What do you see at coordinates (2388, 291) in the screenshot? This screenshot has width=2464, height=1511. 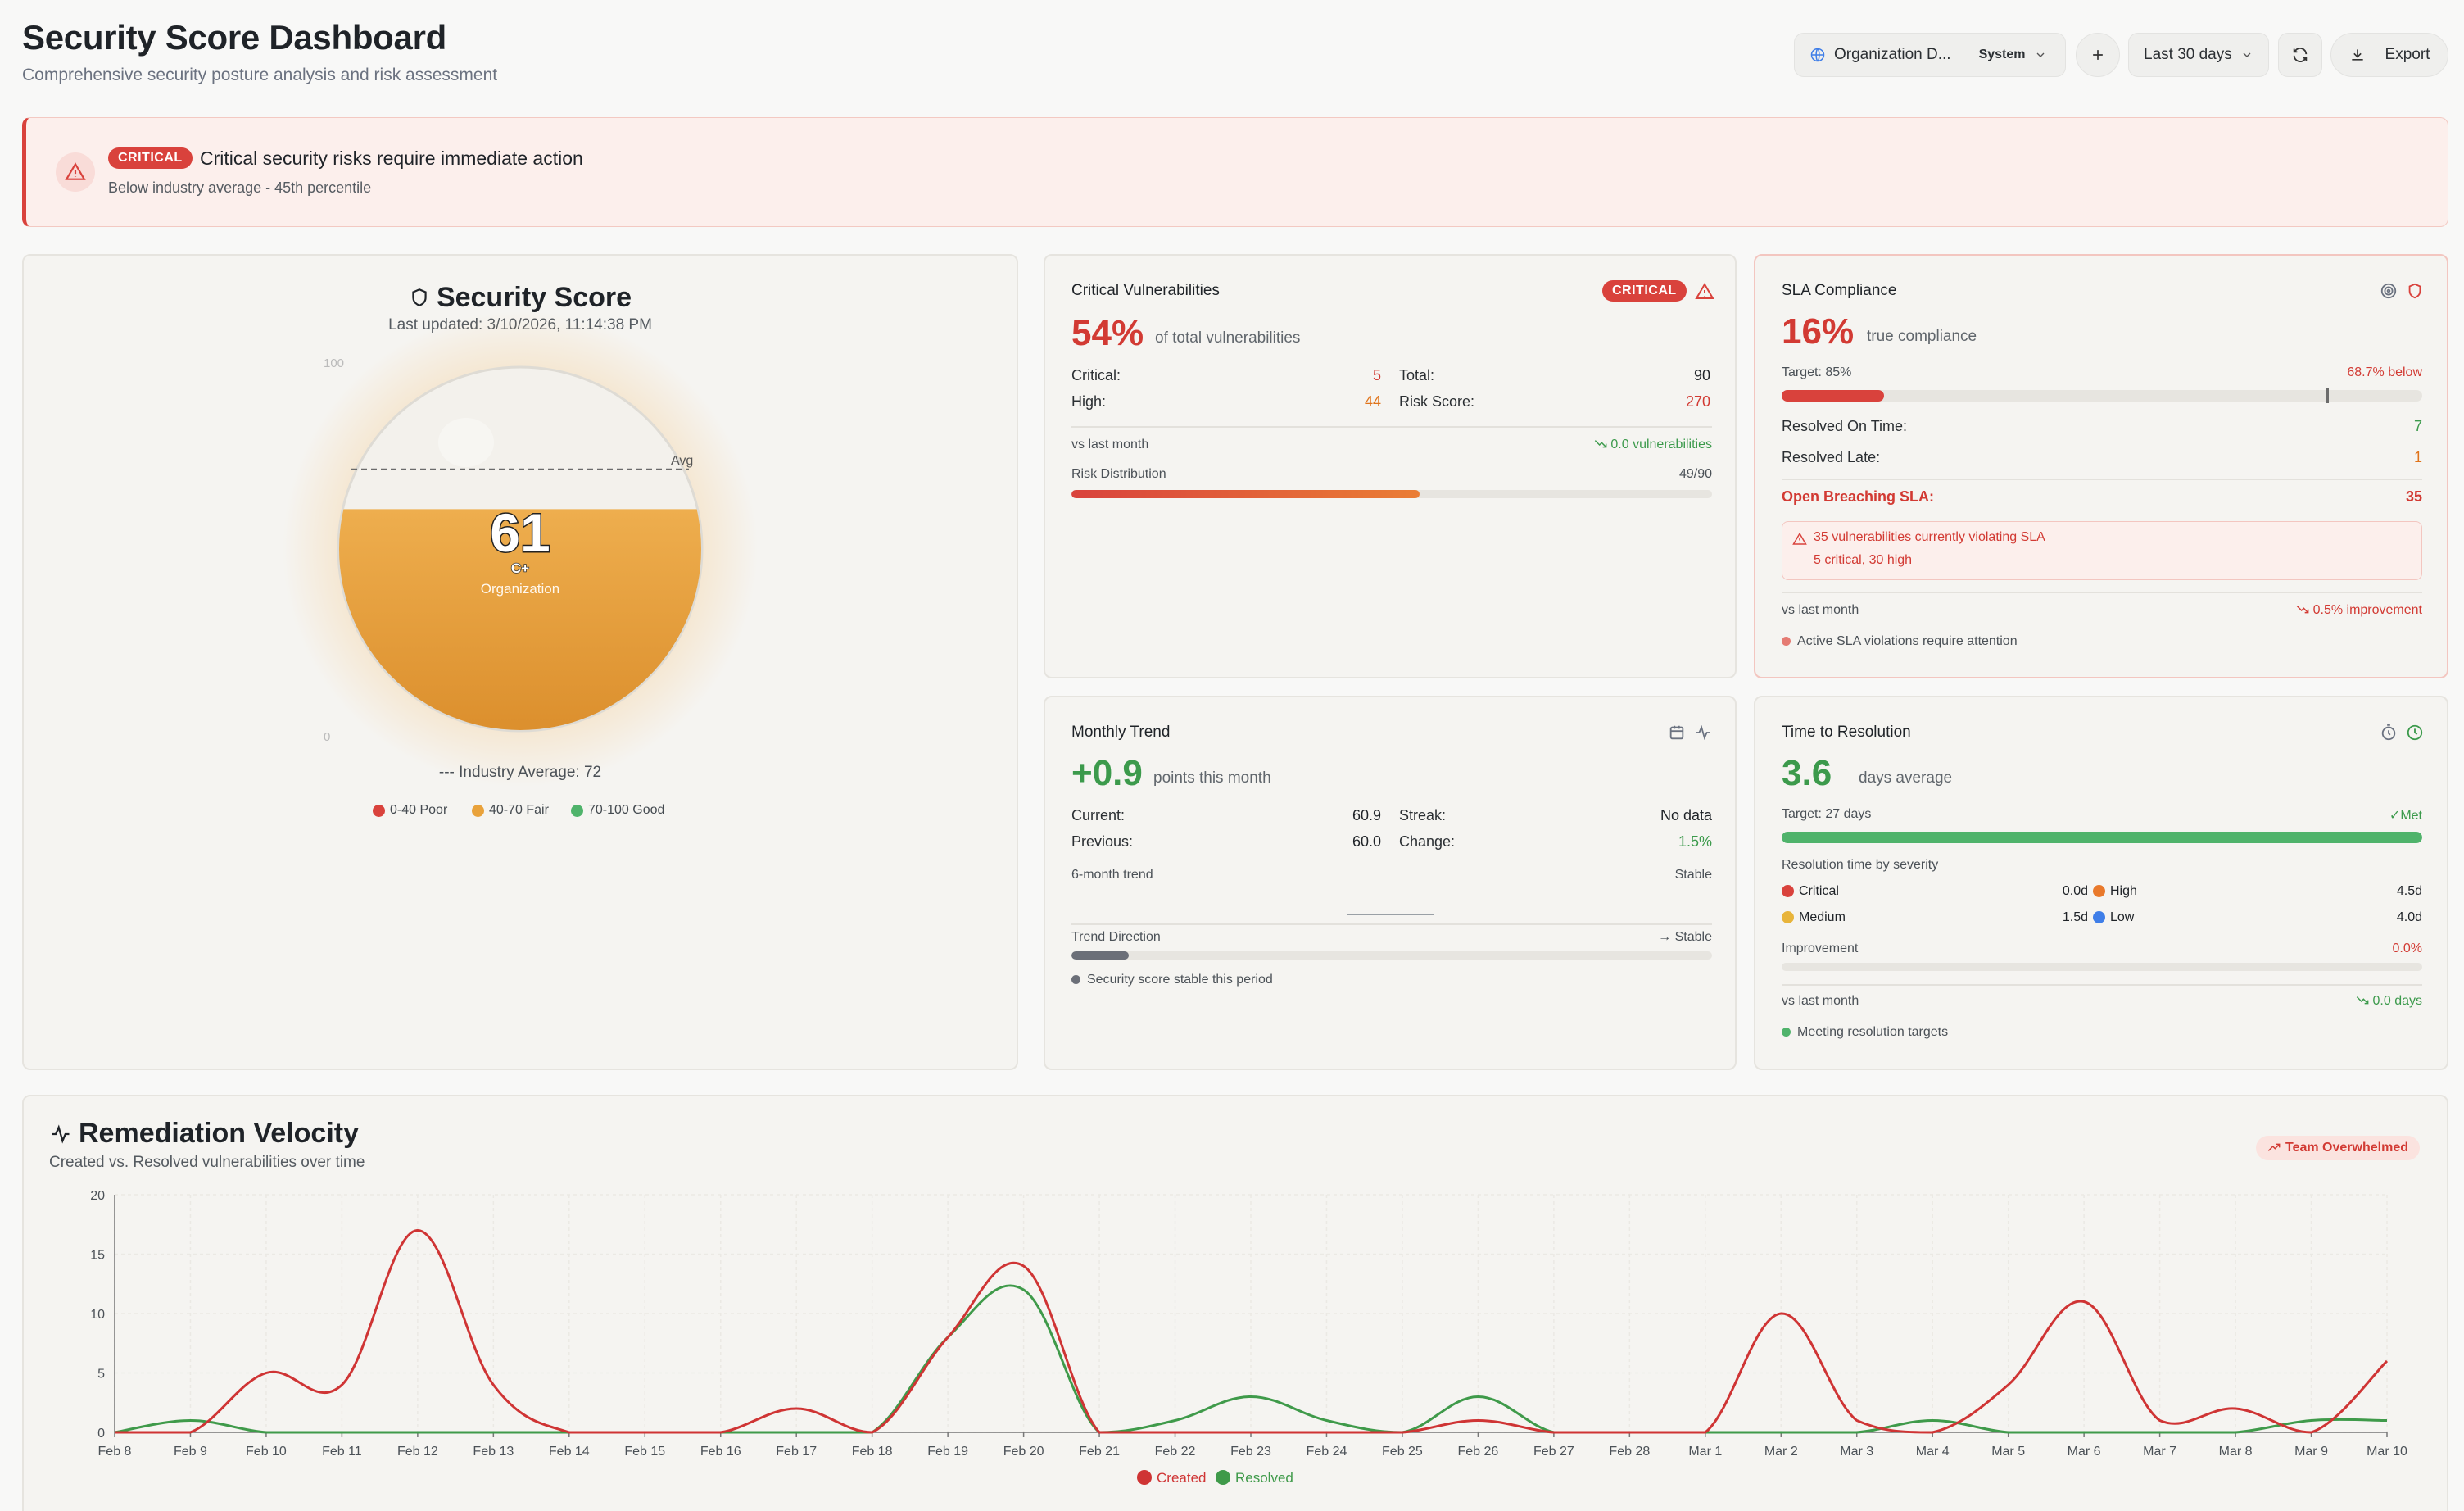 I see `target-icon` at bounding box center [2388, 291].